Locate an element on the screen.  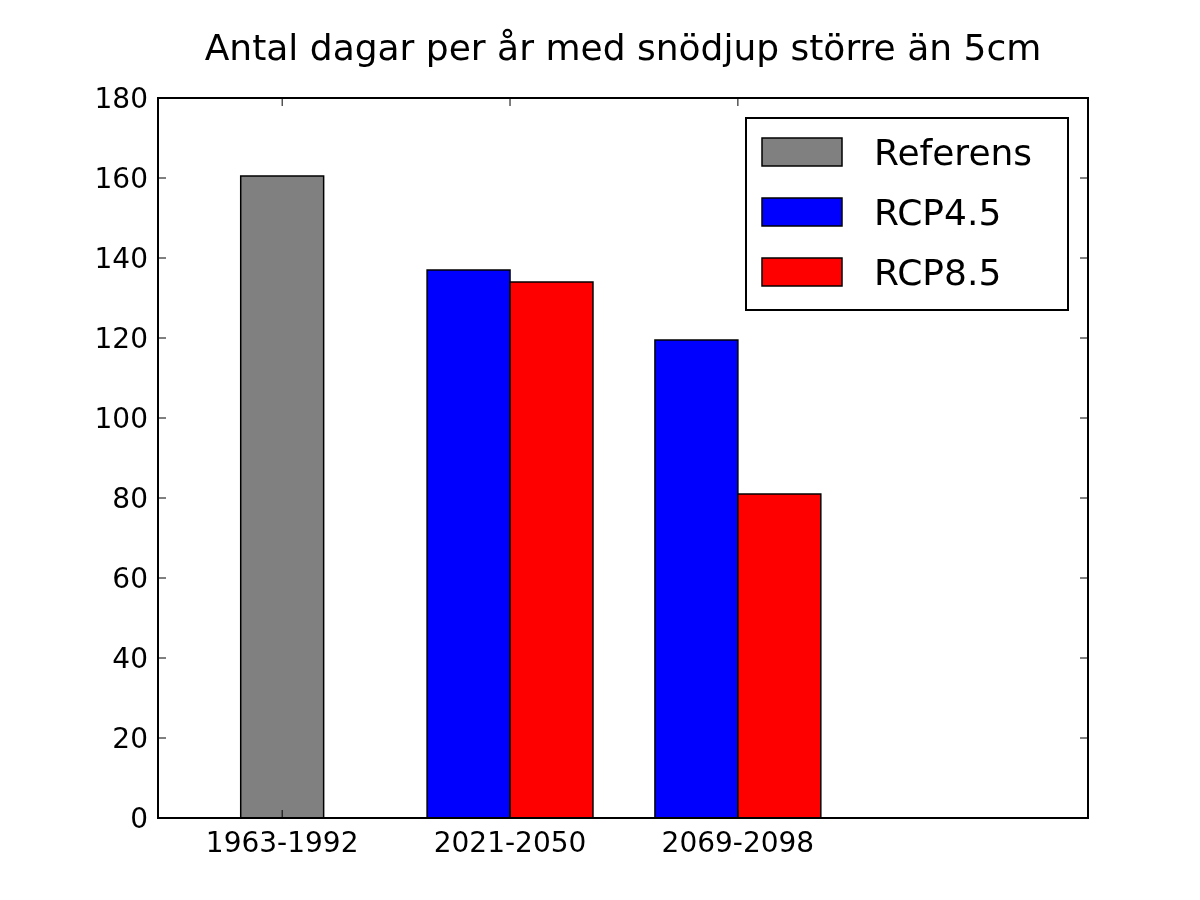
legend-label: RCP8.5 is located at coordinates (938, 272).